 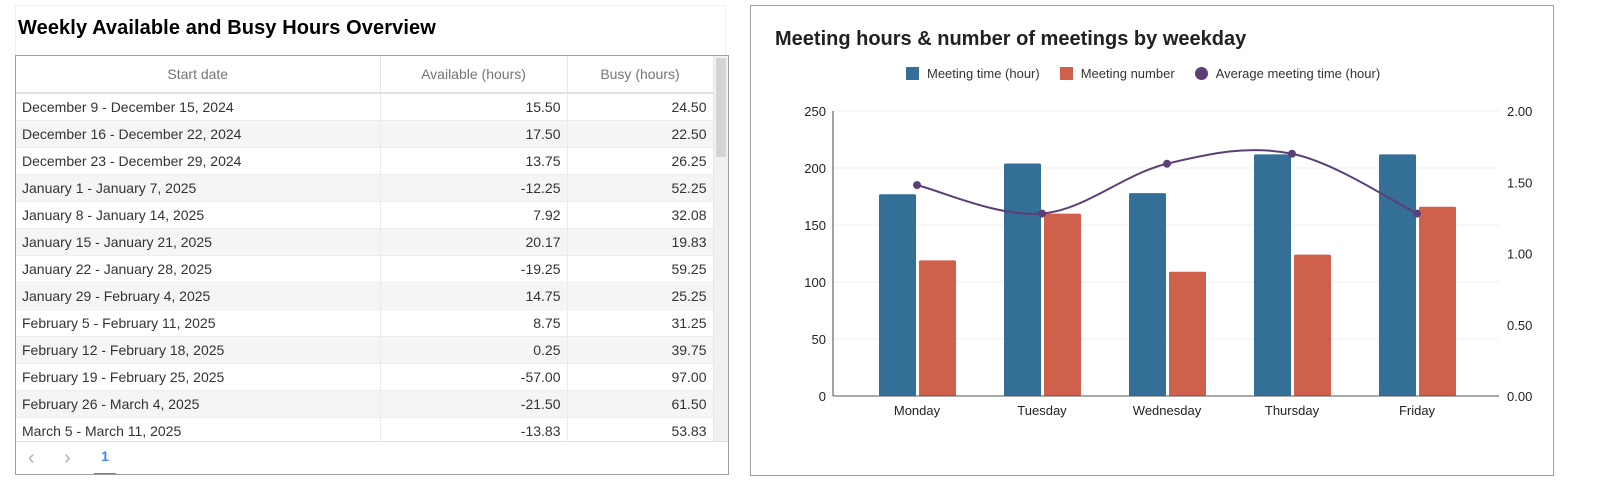 I want to click on next-page-icon: ›, so click(x=67, y=458).